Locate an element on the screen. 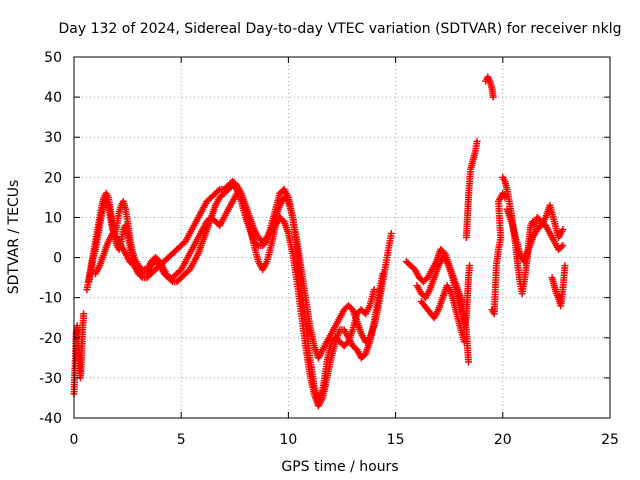  x-tick-label: 5 is located at coordinates (181, 440).